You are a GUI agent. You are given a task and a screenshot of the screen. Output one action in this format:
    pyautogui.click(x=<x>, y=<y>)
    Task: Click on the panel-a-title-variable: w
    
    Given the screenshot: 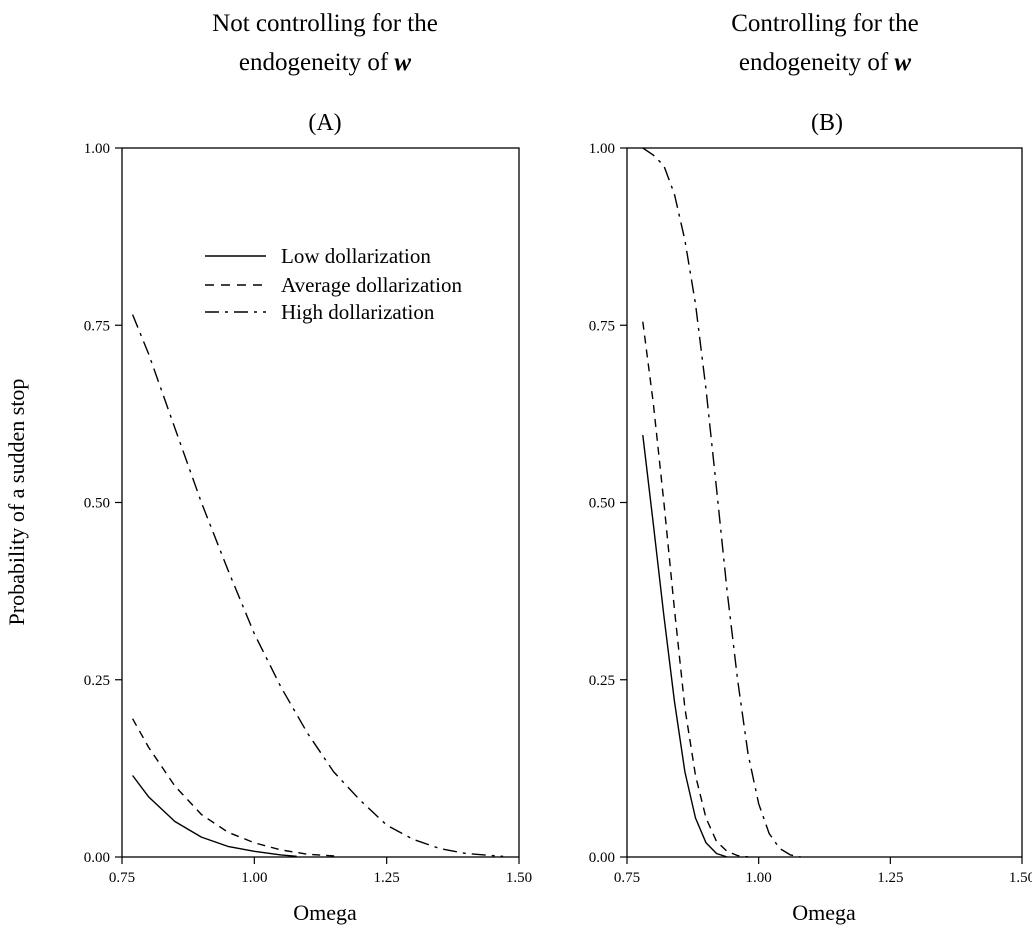 What is the action you would take?
    pyautogui.click(x=403, y=62)
    